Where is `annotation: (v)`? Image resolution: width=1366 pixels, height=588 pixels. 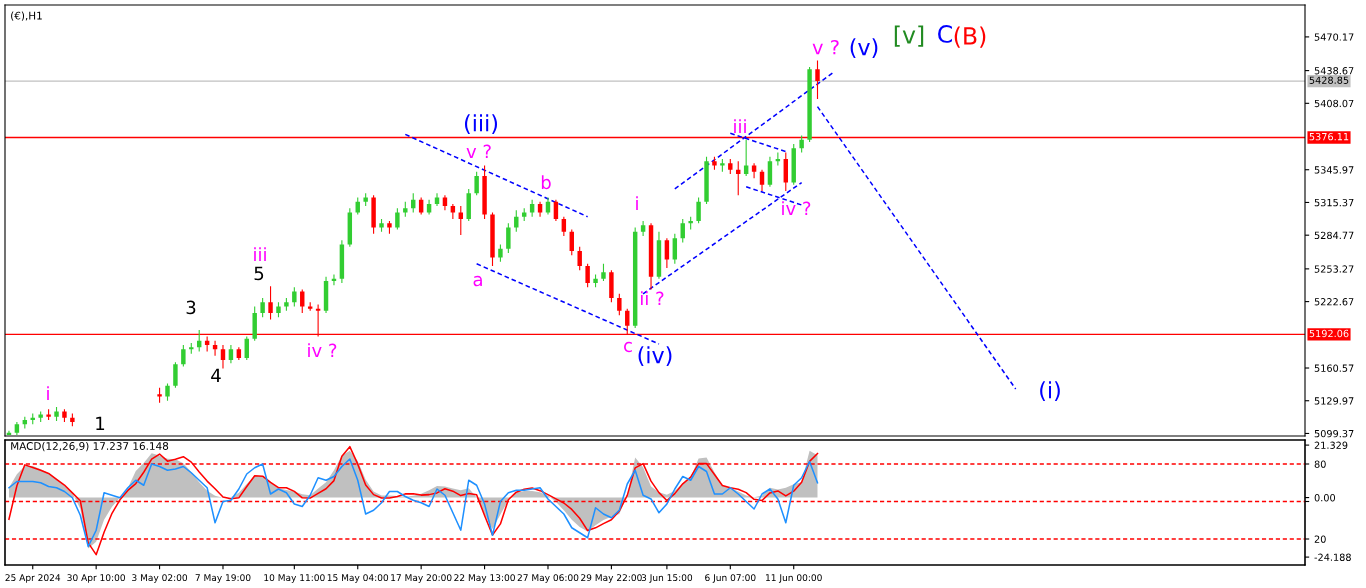
annotation: (v) is located at coordinates (864, 48).